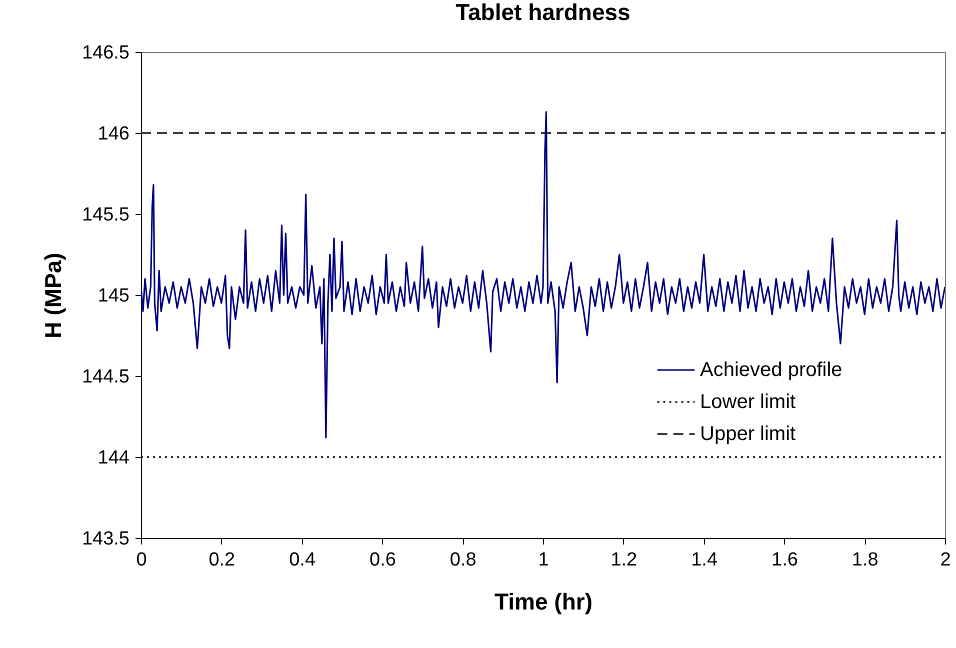 The width and height of the screenshot is (956, 648). I want to click on y-tick-label: 144, so click(114, 458).